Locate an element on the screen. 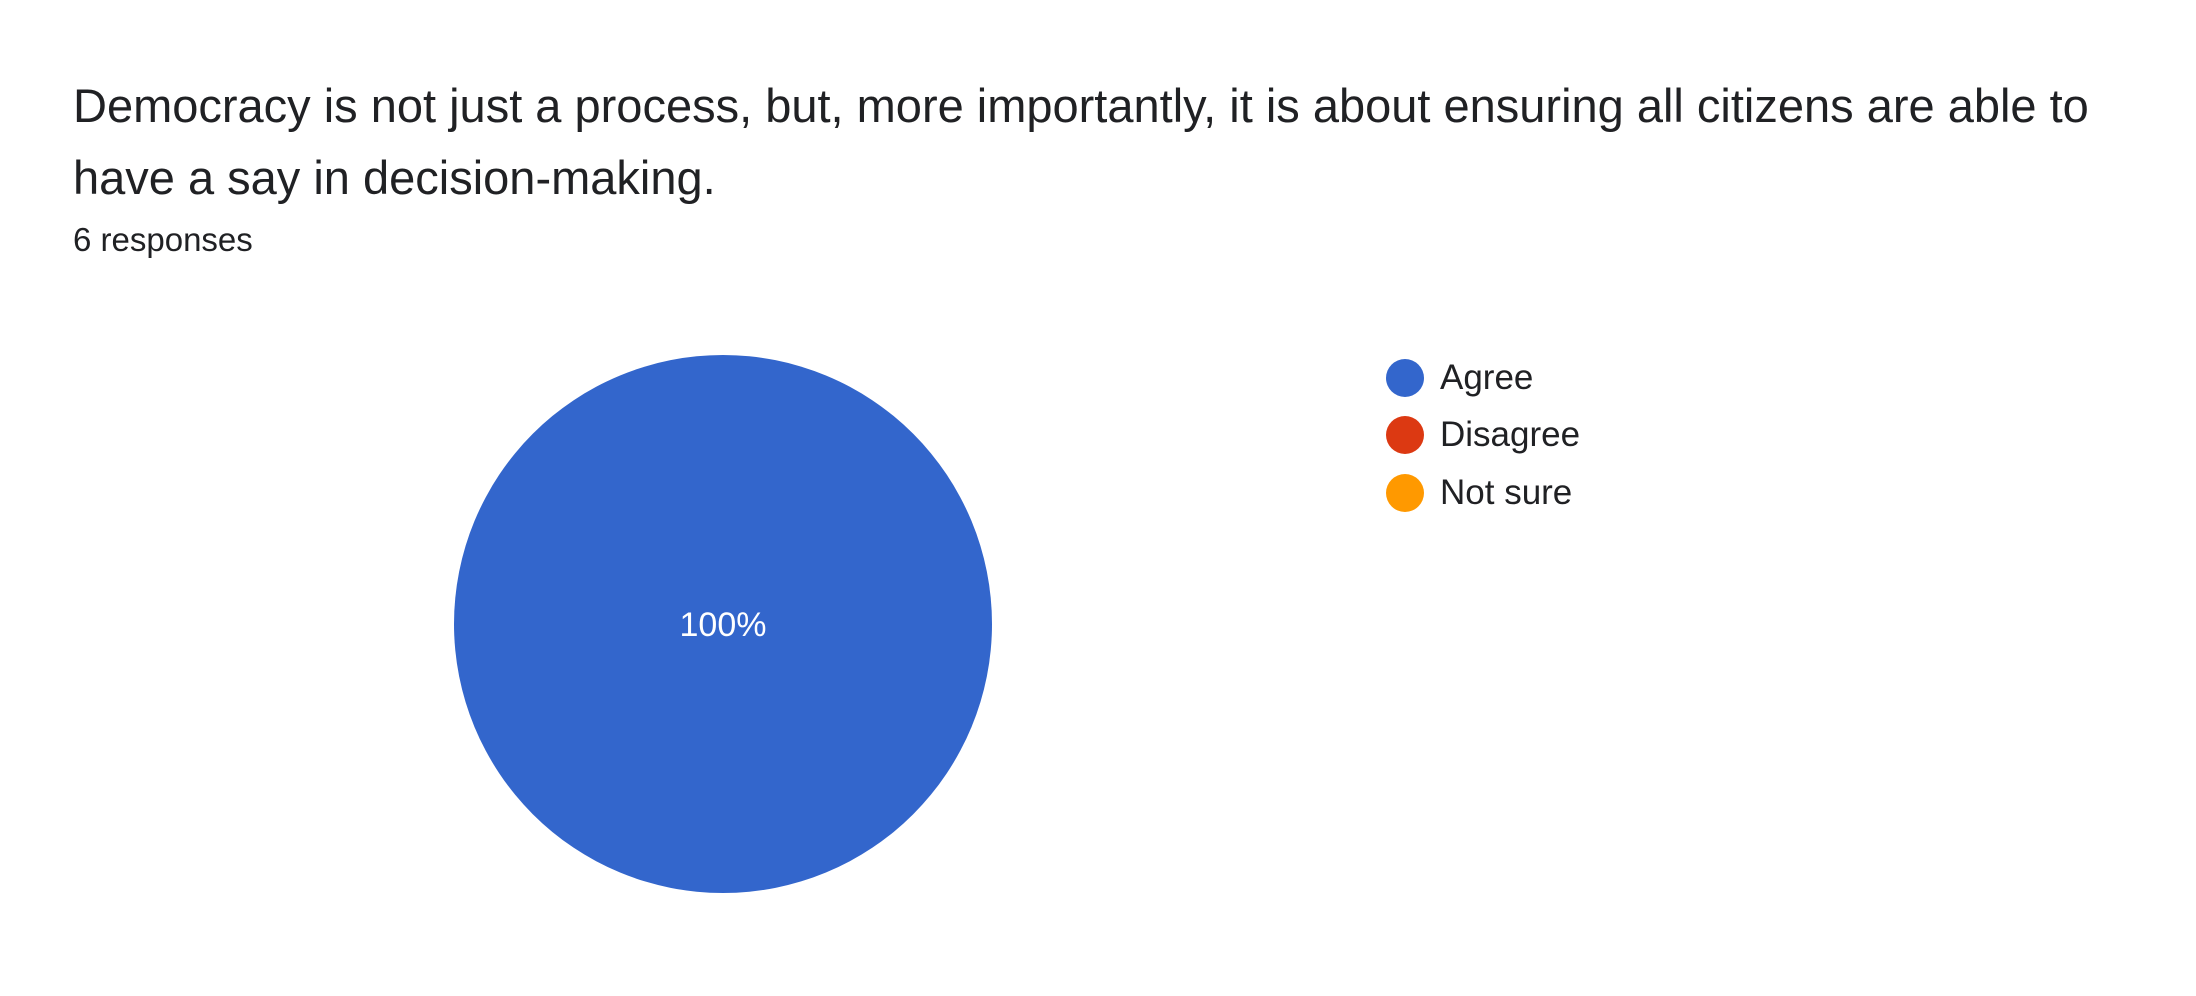 The image size is (2196, 996). slice-label-agree: 100% is located at coordinates (723, 625).